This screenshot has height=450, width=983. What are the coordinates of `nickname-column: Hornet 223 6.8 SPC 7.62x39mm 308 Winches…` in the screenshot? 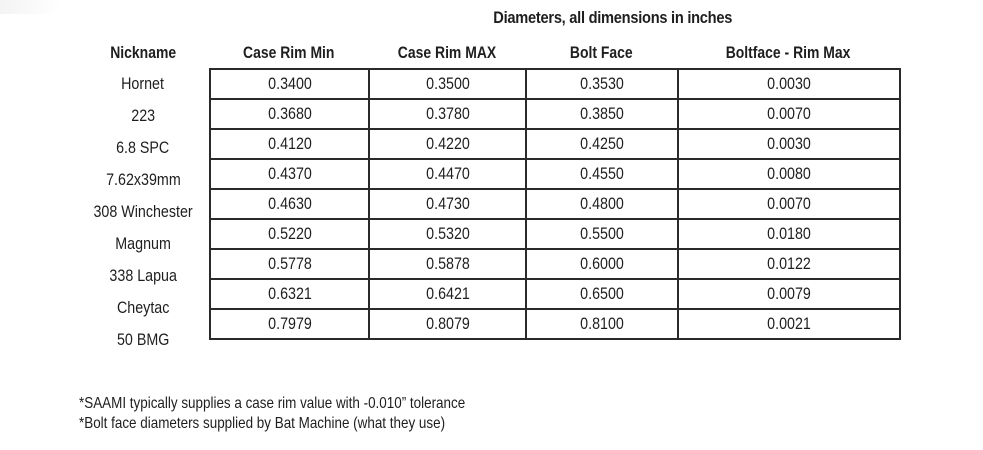 It's located at (143, 212).